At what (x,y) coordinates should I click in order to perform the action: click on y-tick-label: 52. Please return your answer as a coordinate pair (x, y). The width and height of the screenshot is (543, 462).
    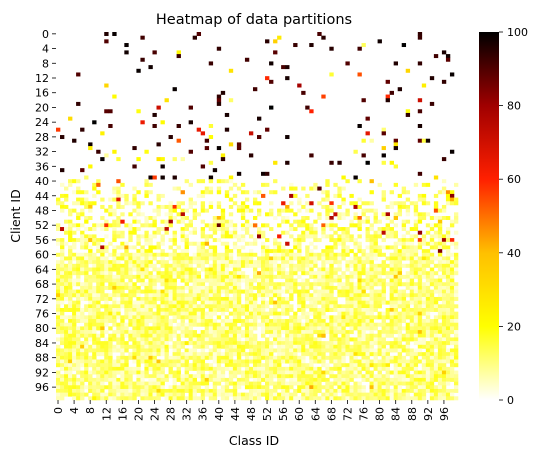
    Looking at the image, I should click on (42, 225).